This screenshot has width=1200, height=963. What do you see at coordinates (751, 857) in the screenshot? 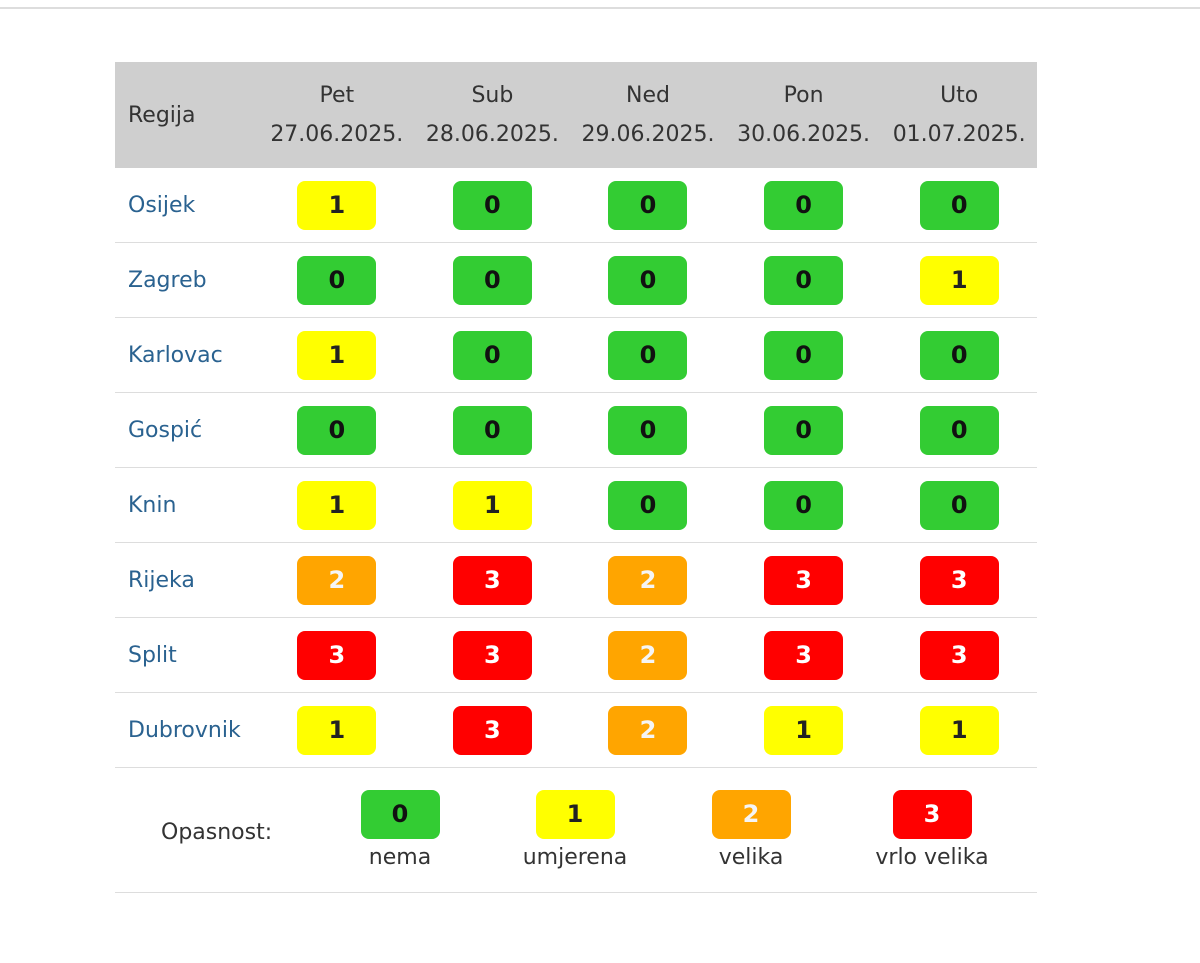
I see `legend-text: velika` at bounding box center [751, 857].